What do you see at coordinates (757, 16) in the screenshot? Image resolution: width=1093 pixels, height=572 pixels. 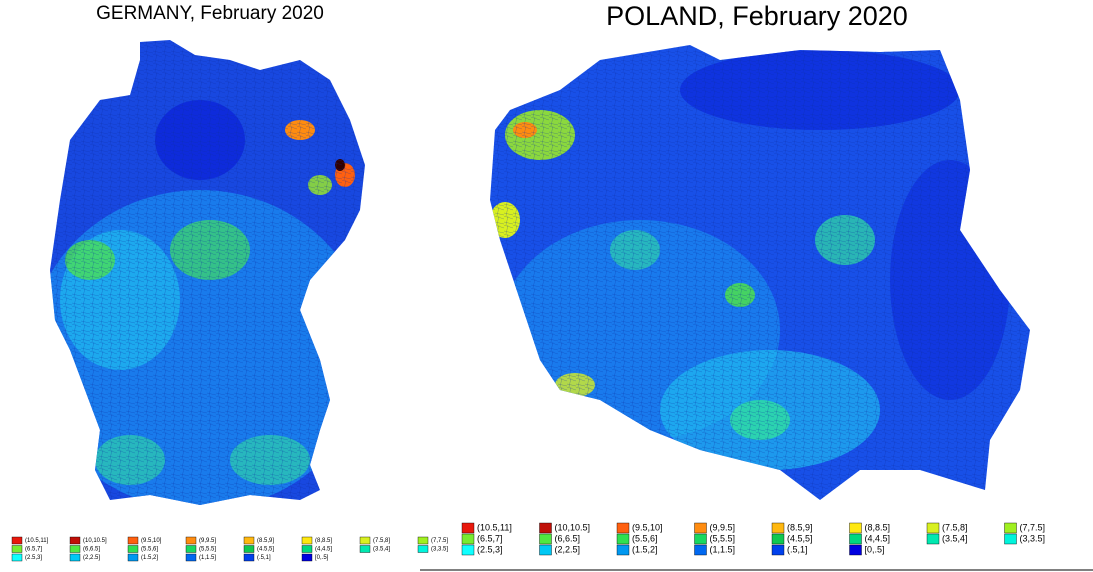 I see `map-title: POLAND, February 2020` at bounding box center [757, 16].